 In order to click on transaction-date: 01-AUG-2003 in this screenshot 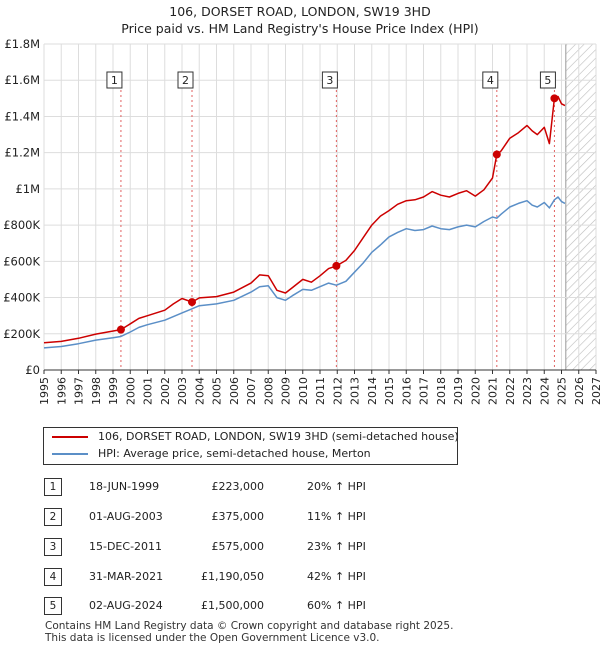, I will do `click(126, 516)`.